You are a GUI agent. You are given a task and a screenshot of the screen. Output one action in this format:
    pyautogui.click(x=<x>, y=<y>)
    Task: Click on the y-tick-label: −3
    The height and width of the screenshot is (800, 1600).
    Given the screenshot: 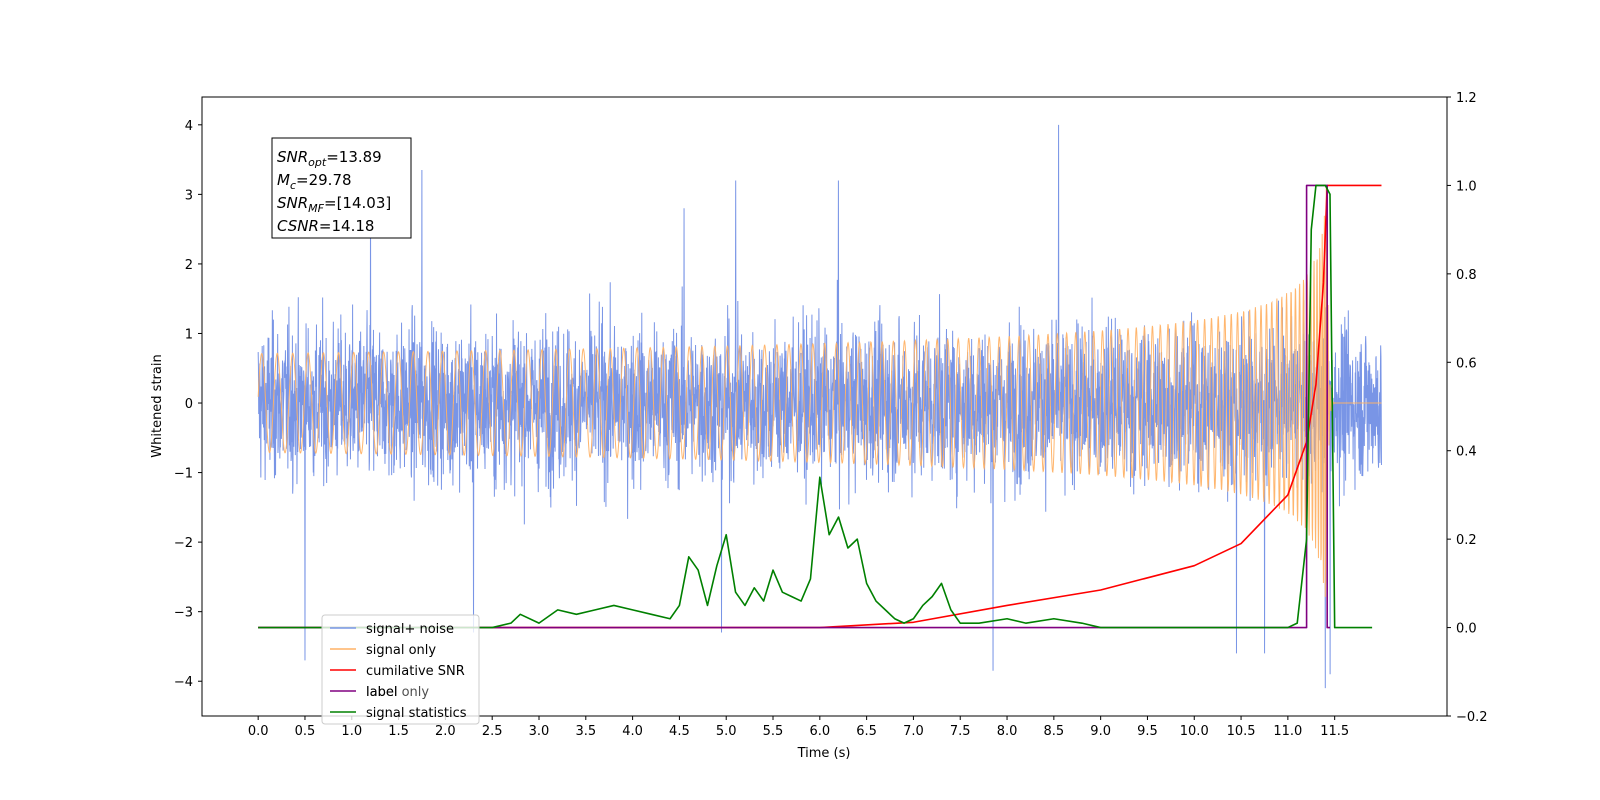 What is the action you would take?
    pyautogui.click(x=183, y=613)
    